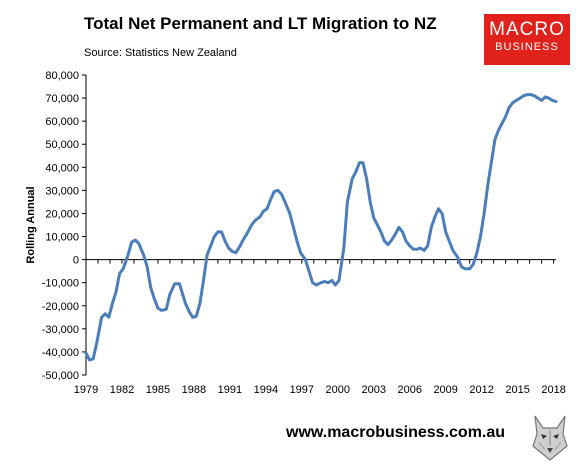  I want to click on x-tick-label: 1994, so click(266, 390).